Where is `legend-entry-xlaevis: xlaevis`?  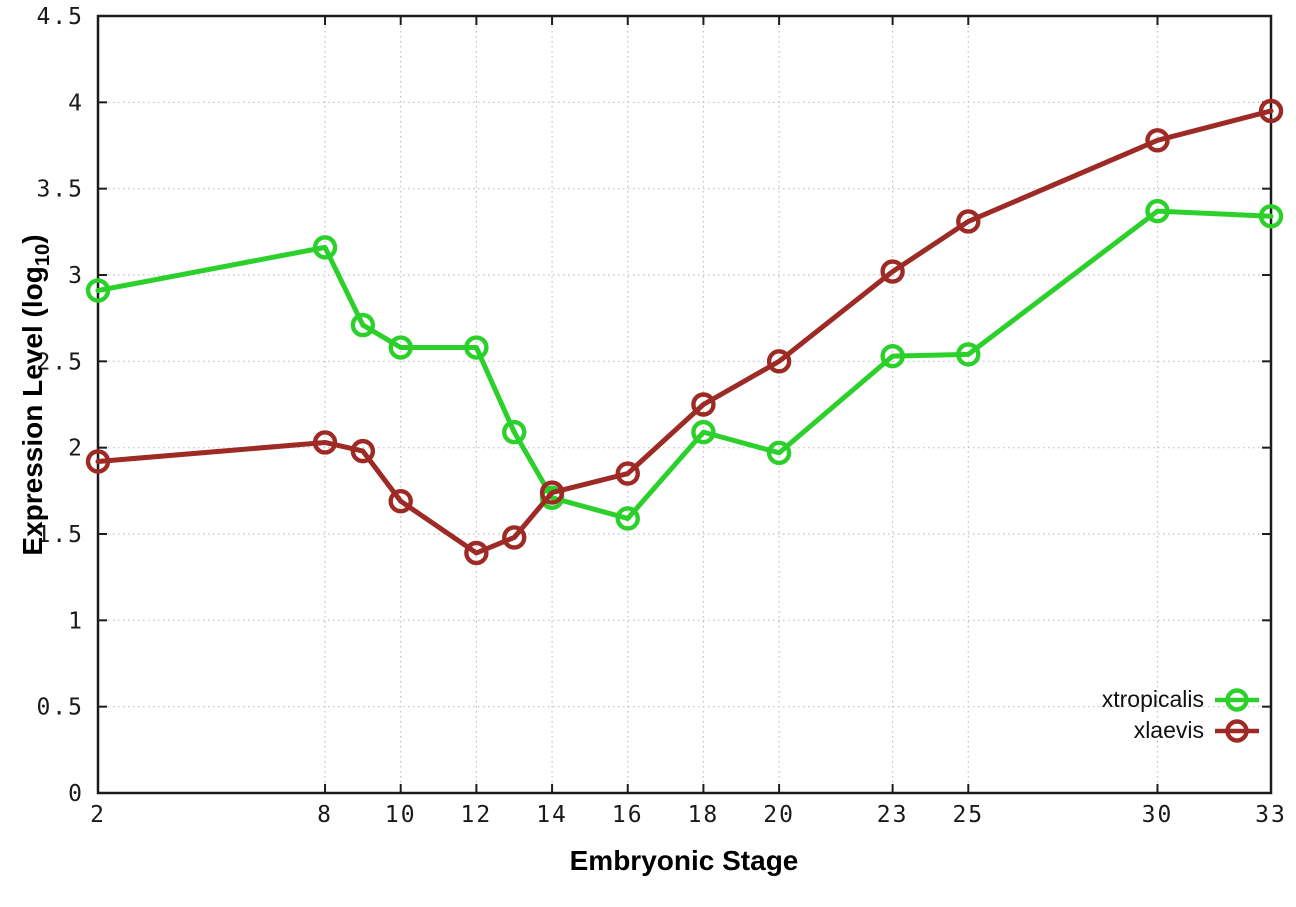 legend-entry-xlaevis: xlaevis is located at coordinates (1197, 730).